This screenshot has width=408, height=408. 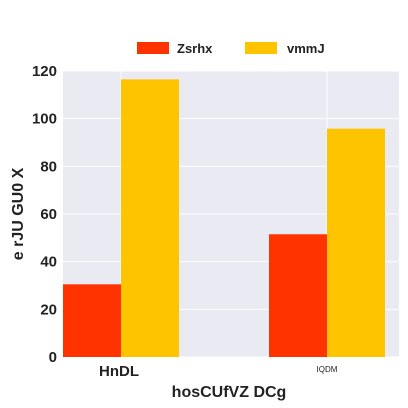 I want to click on y-tick-label: 120, so click(x=44, y=71).